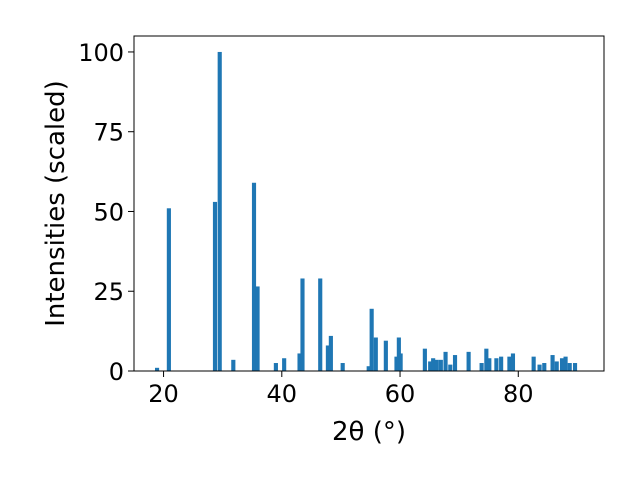  What do you see at coordinates (108, 292) in the screenshot?
I see `y-tick-label: 25` at bounding box center [108, 292].